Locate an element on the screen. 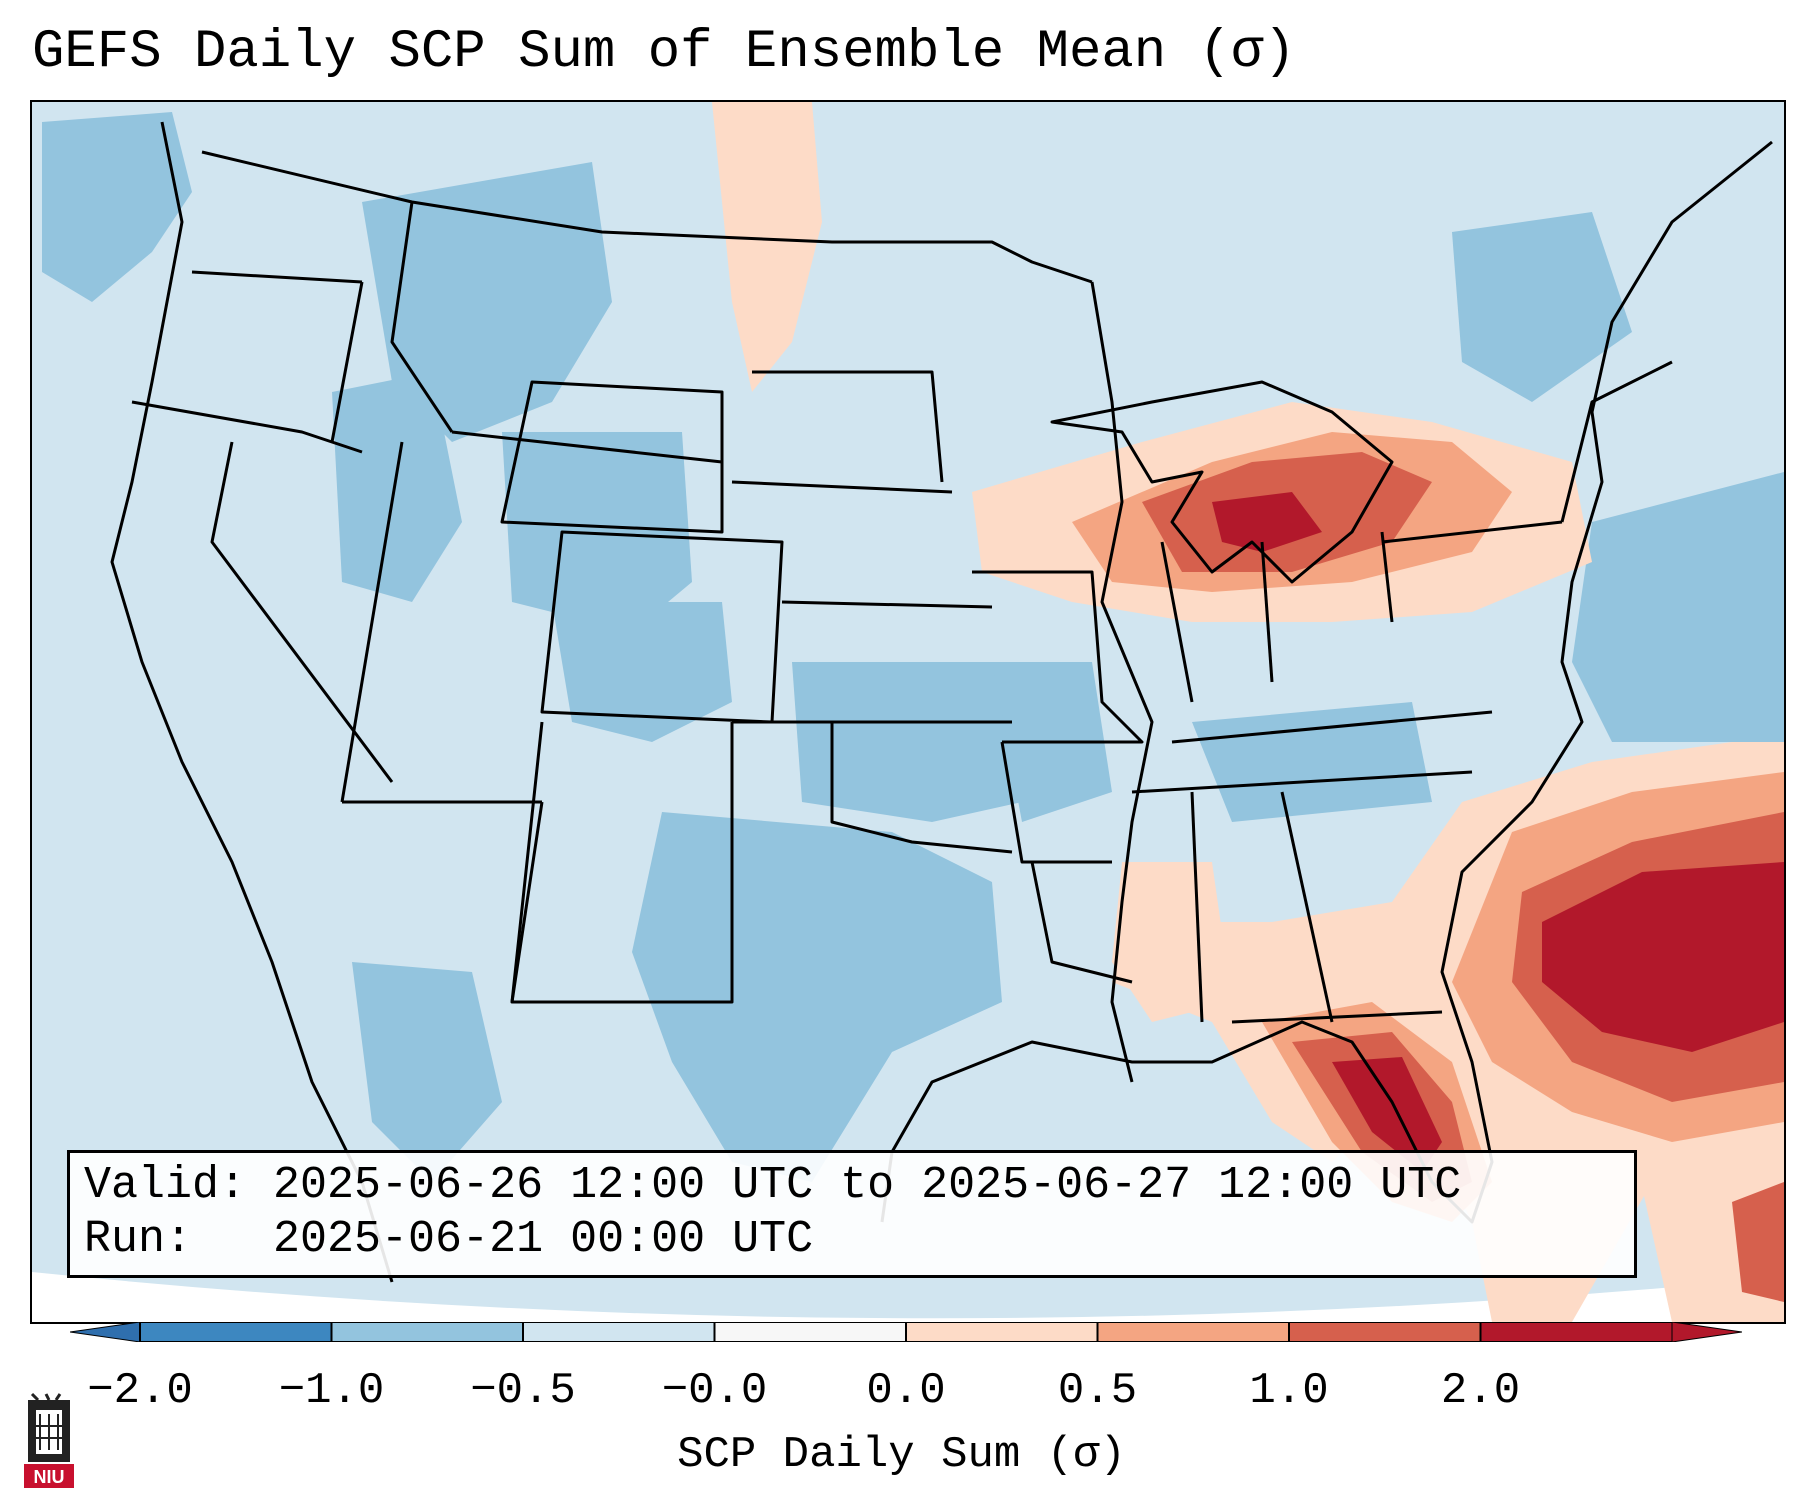 Image resolution: width=1803 pixels, height=1506 pixels. ky-tn-border is located at coordinates (1332, 727).